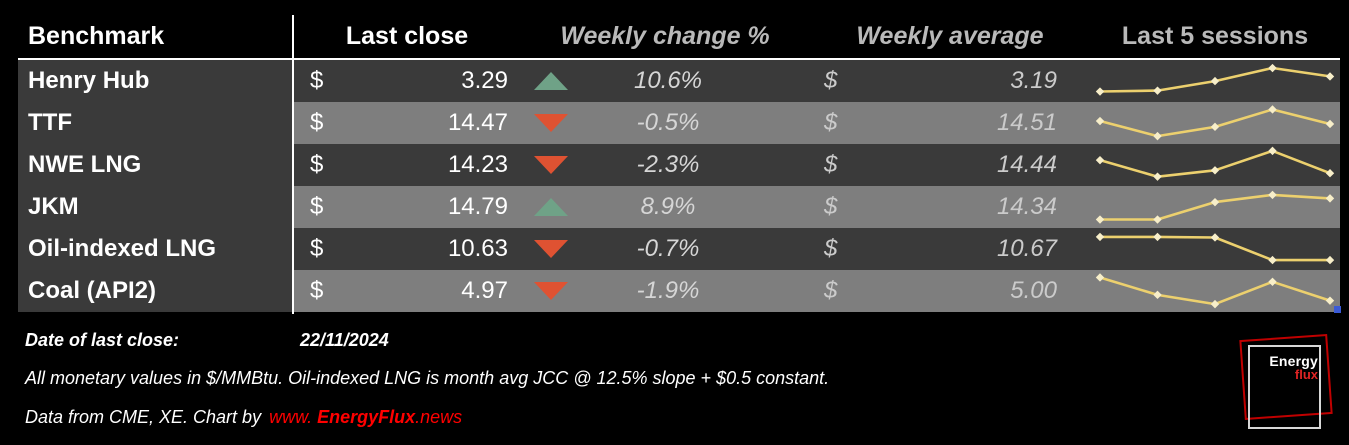 This screenshot has height=445, width=1349. I want to click on column-divider-line, so click(293, 164).